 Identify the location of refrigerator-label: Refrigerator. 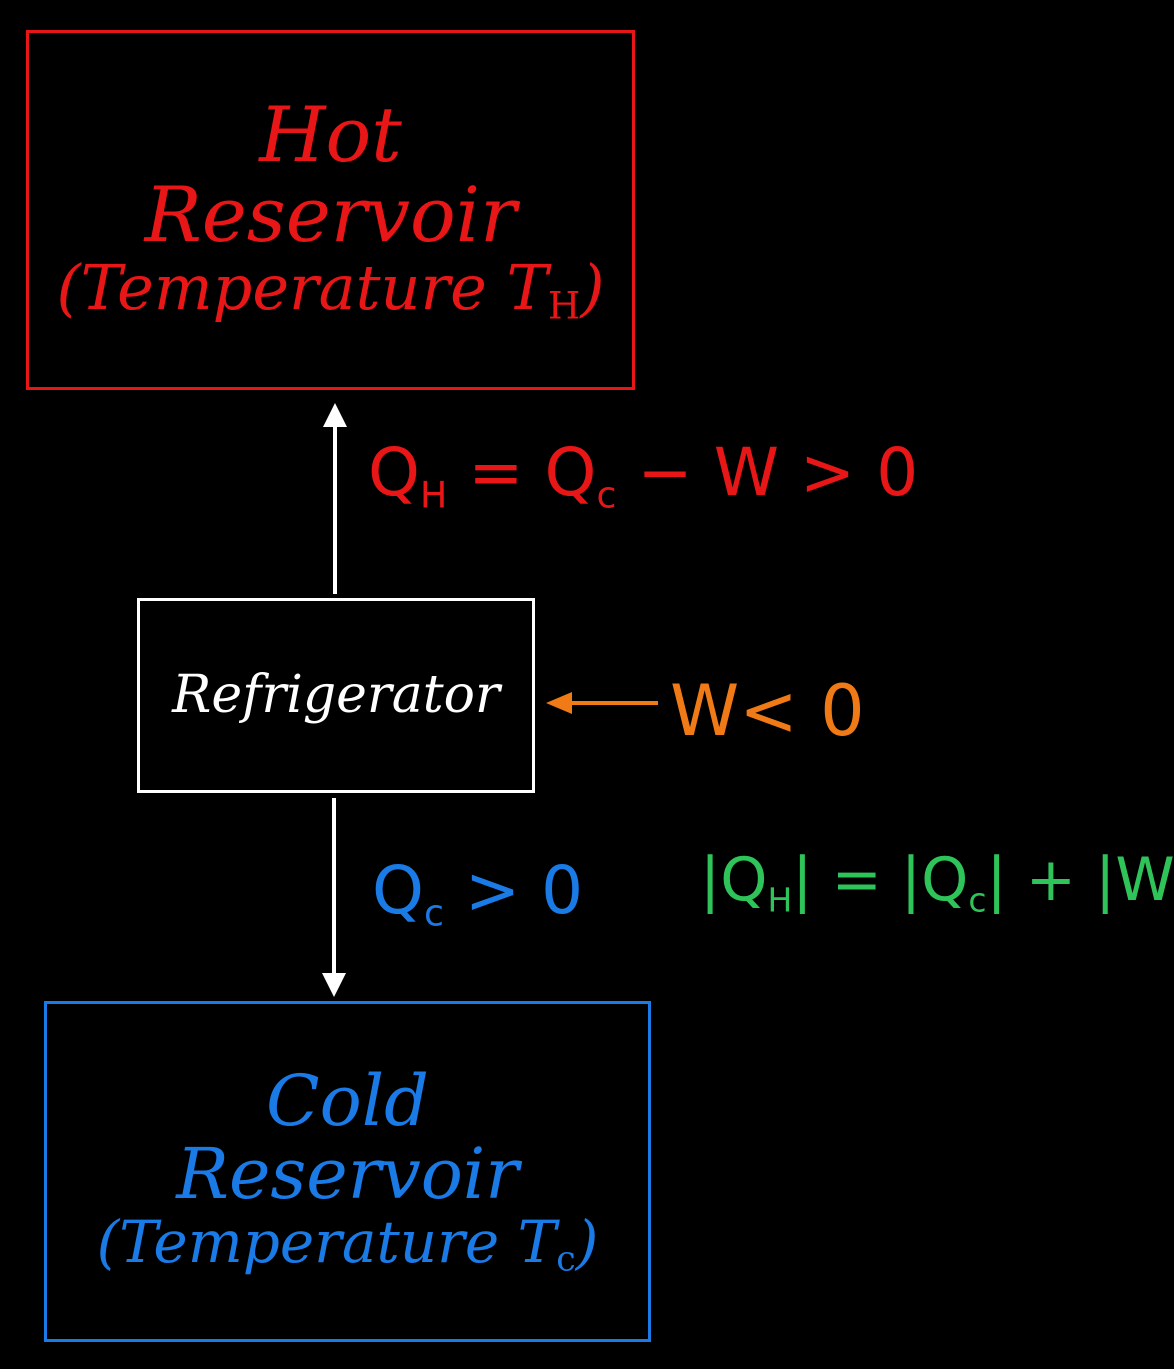
(336, 695).